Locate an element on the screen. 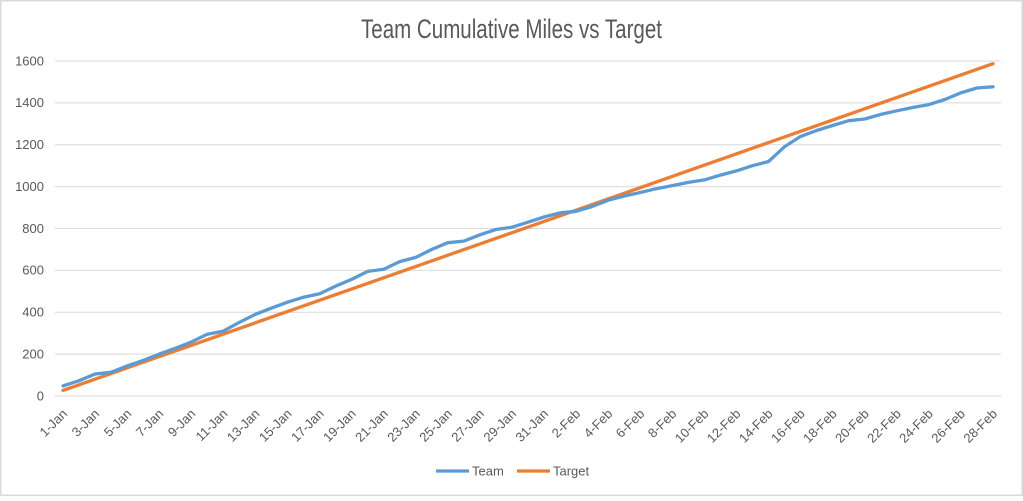  svg-text: Team is located at coordinates (488, 471).